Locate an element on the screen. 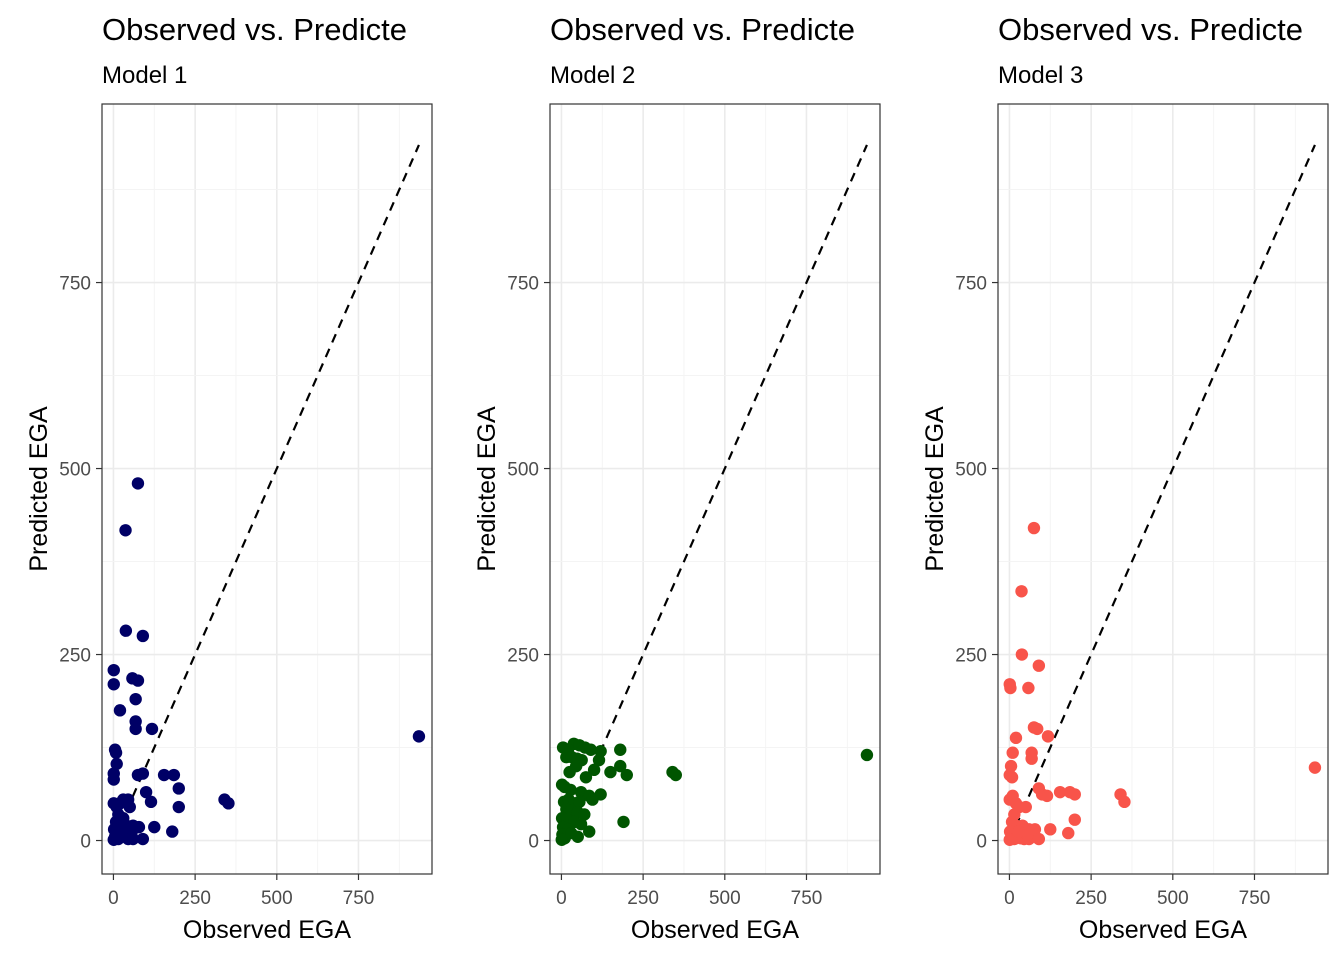 Image resolution: width=1344 pixels, height=960 pixels. x-tick-label: 500 is located at coordinates (1173, 898).